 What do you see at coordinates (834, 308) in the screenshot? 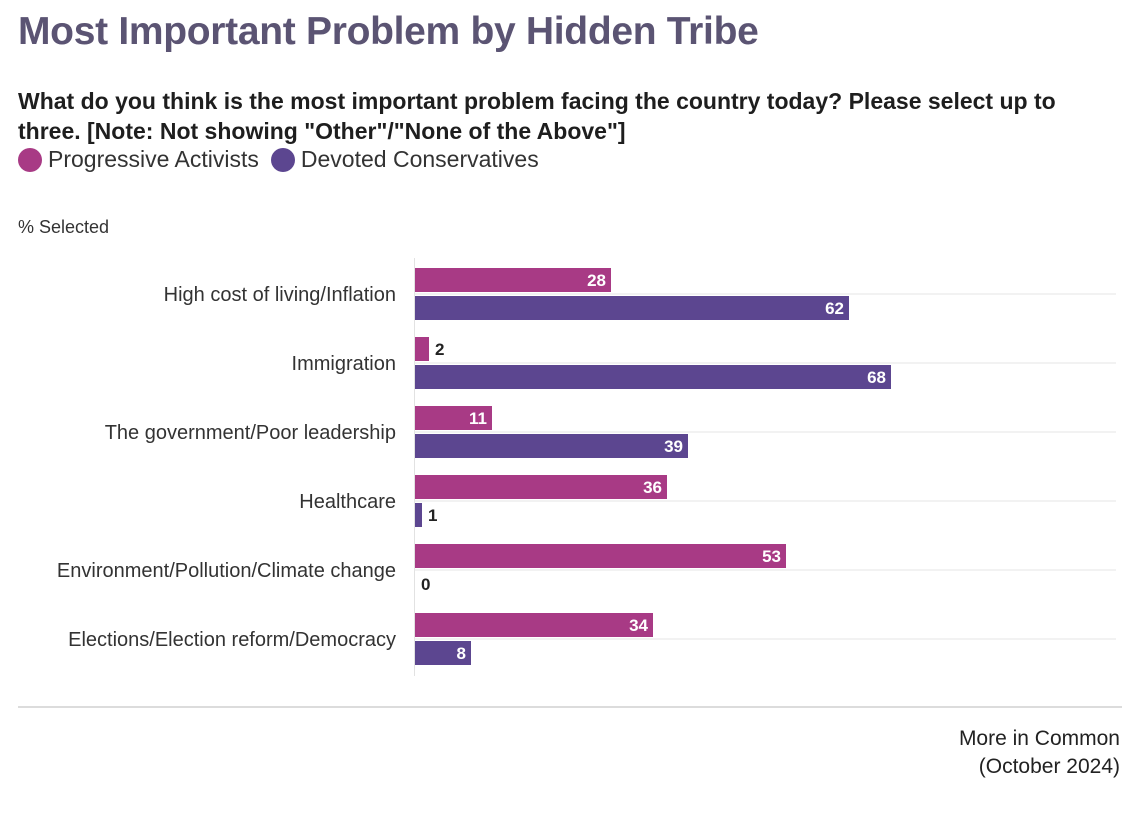
I see `data-label: 62` at bounding box center [834, 308].